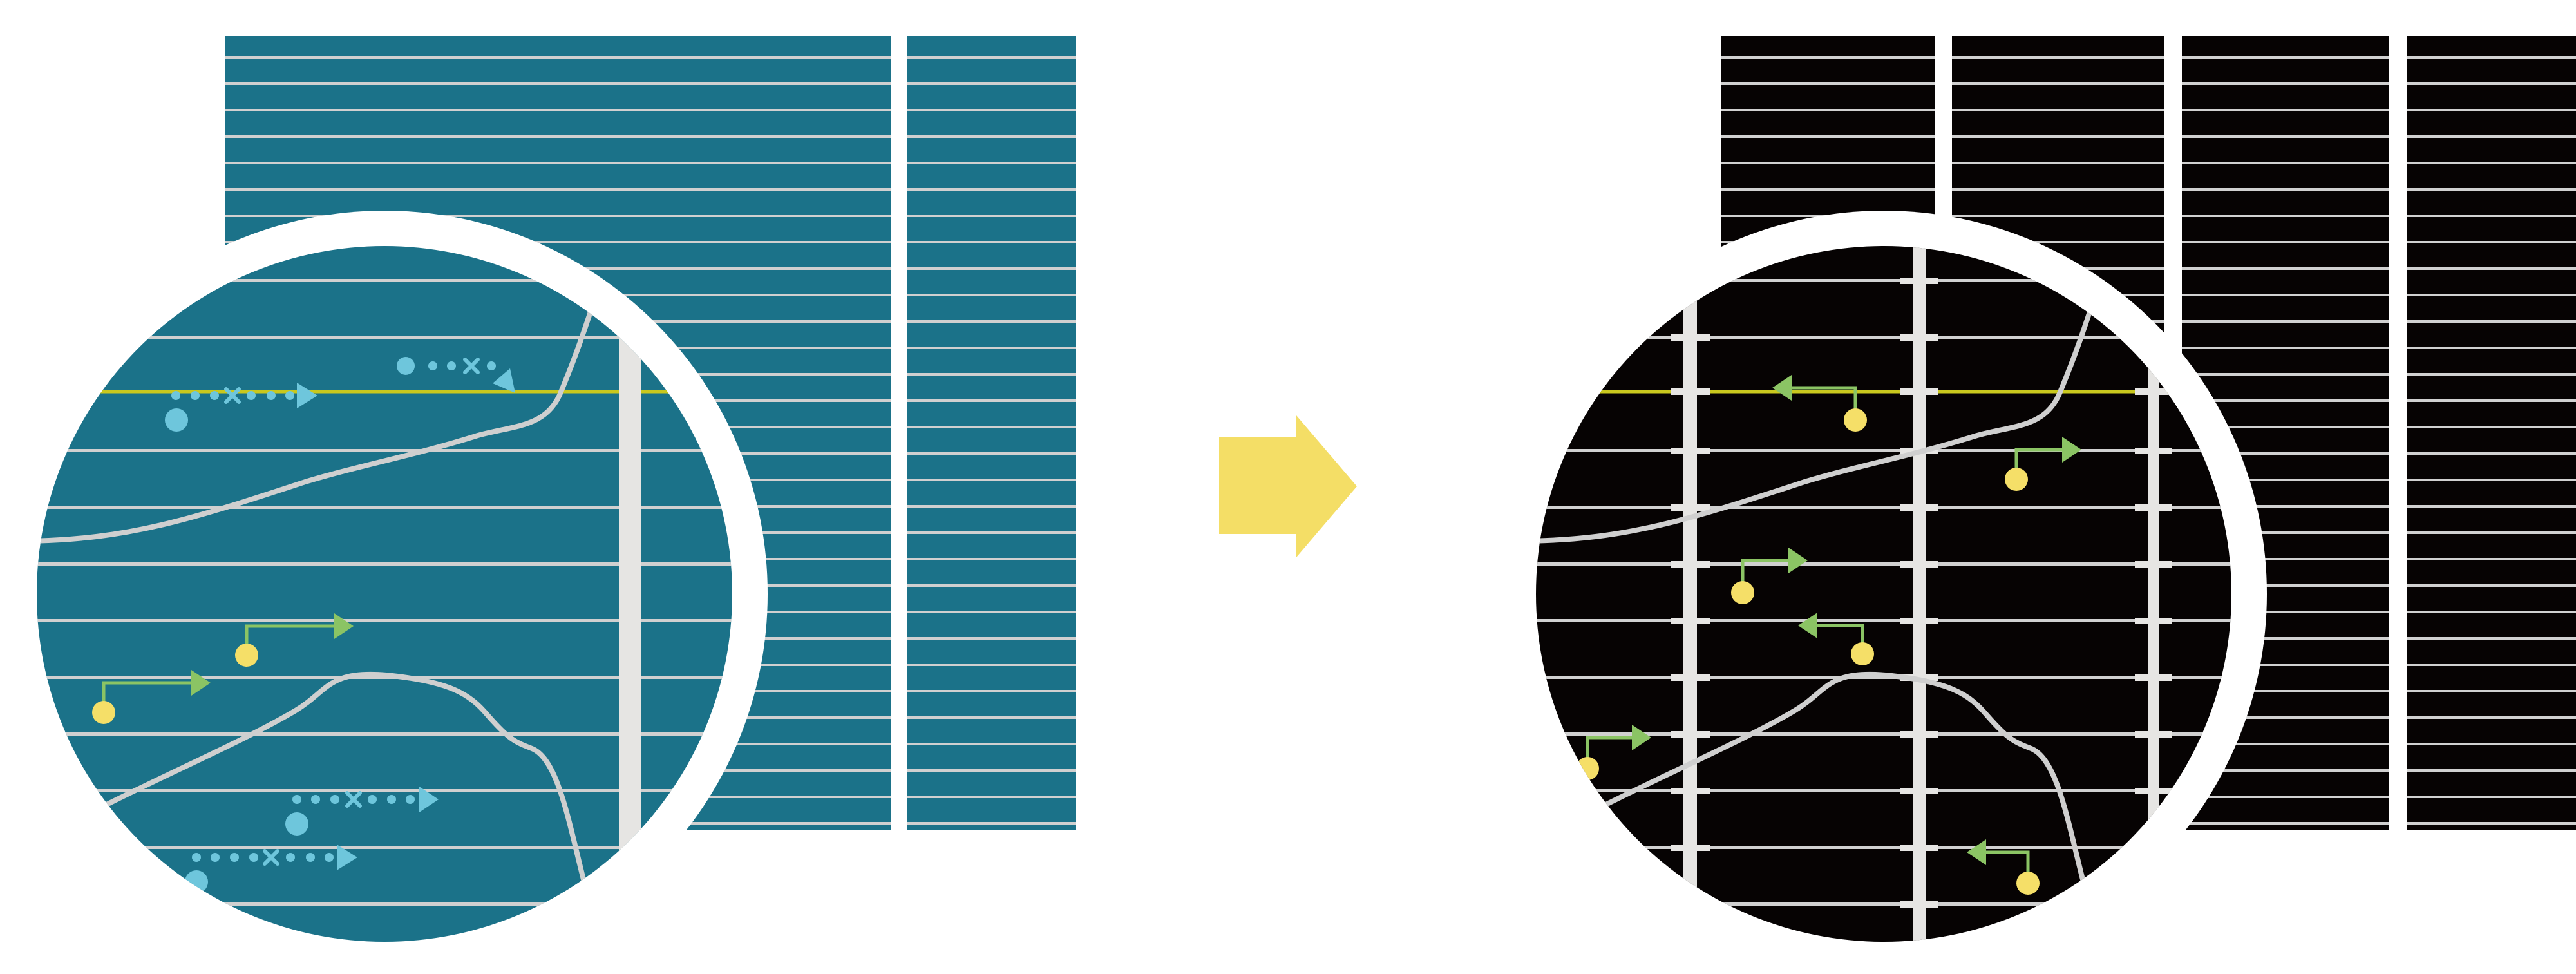 The width and height of the screenshot is (2576, 974). I want to click on arrow-right-icon, so click(1288, 486).